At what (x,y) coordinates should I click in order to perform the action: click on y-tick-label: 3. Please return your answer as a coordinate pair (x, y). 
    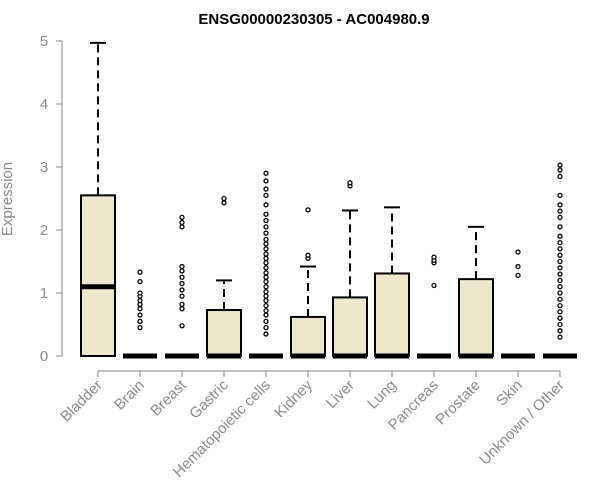
    Looking at the image, I should click on (44, 167).